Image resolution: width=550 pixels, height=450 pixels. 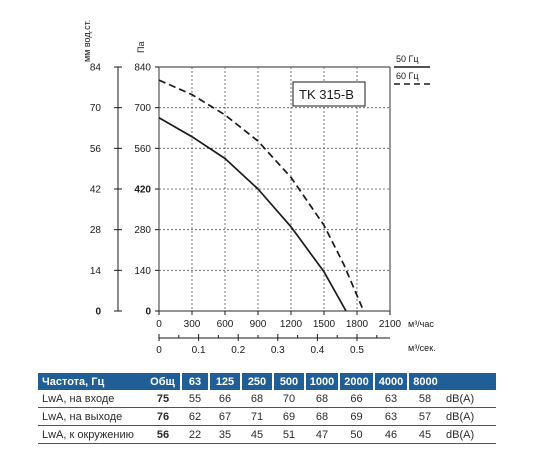 I want to click on y-pa-tick-label: 840, so click(x=142, y=68).